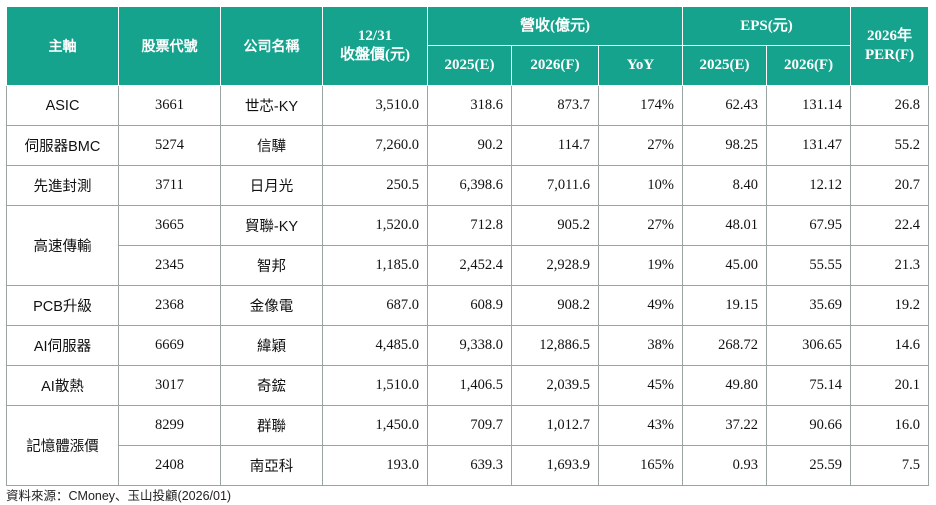 This screenshot has width=936, height=505. I want to click on per-cell: 19.2, so click(890, 305).